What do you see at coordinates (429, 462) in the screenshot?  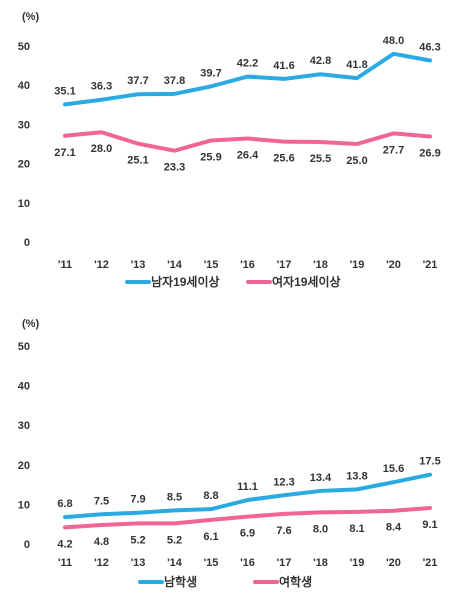 I see `data-label: 17.5` at bounding box center [429, 462].